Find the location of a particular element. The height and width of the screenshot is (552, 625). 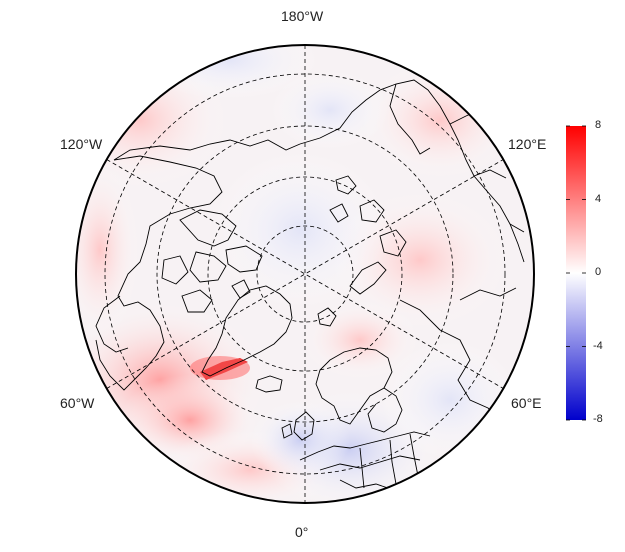

kamchatka-coast is located at coordinates (410, 119).